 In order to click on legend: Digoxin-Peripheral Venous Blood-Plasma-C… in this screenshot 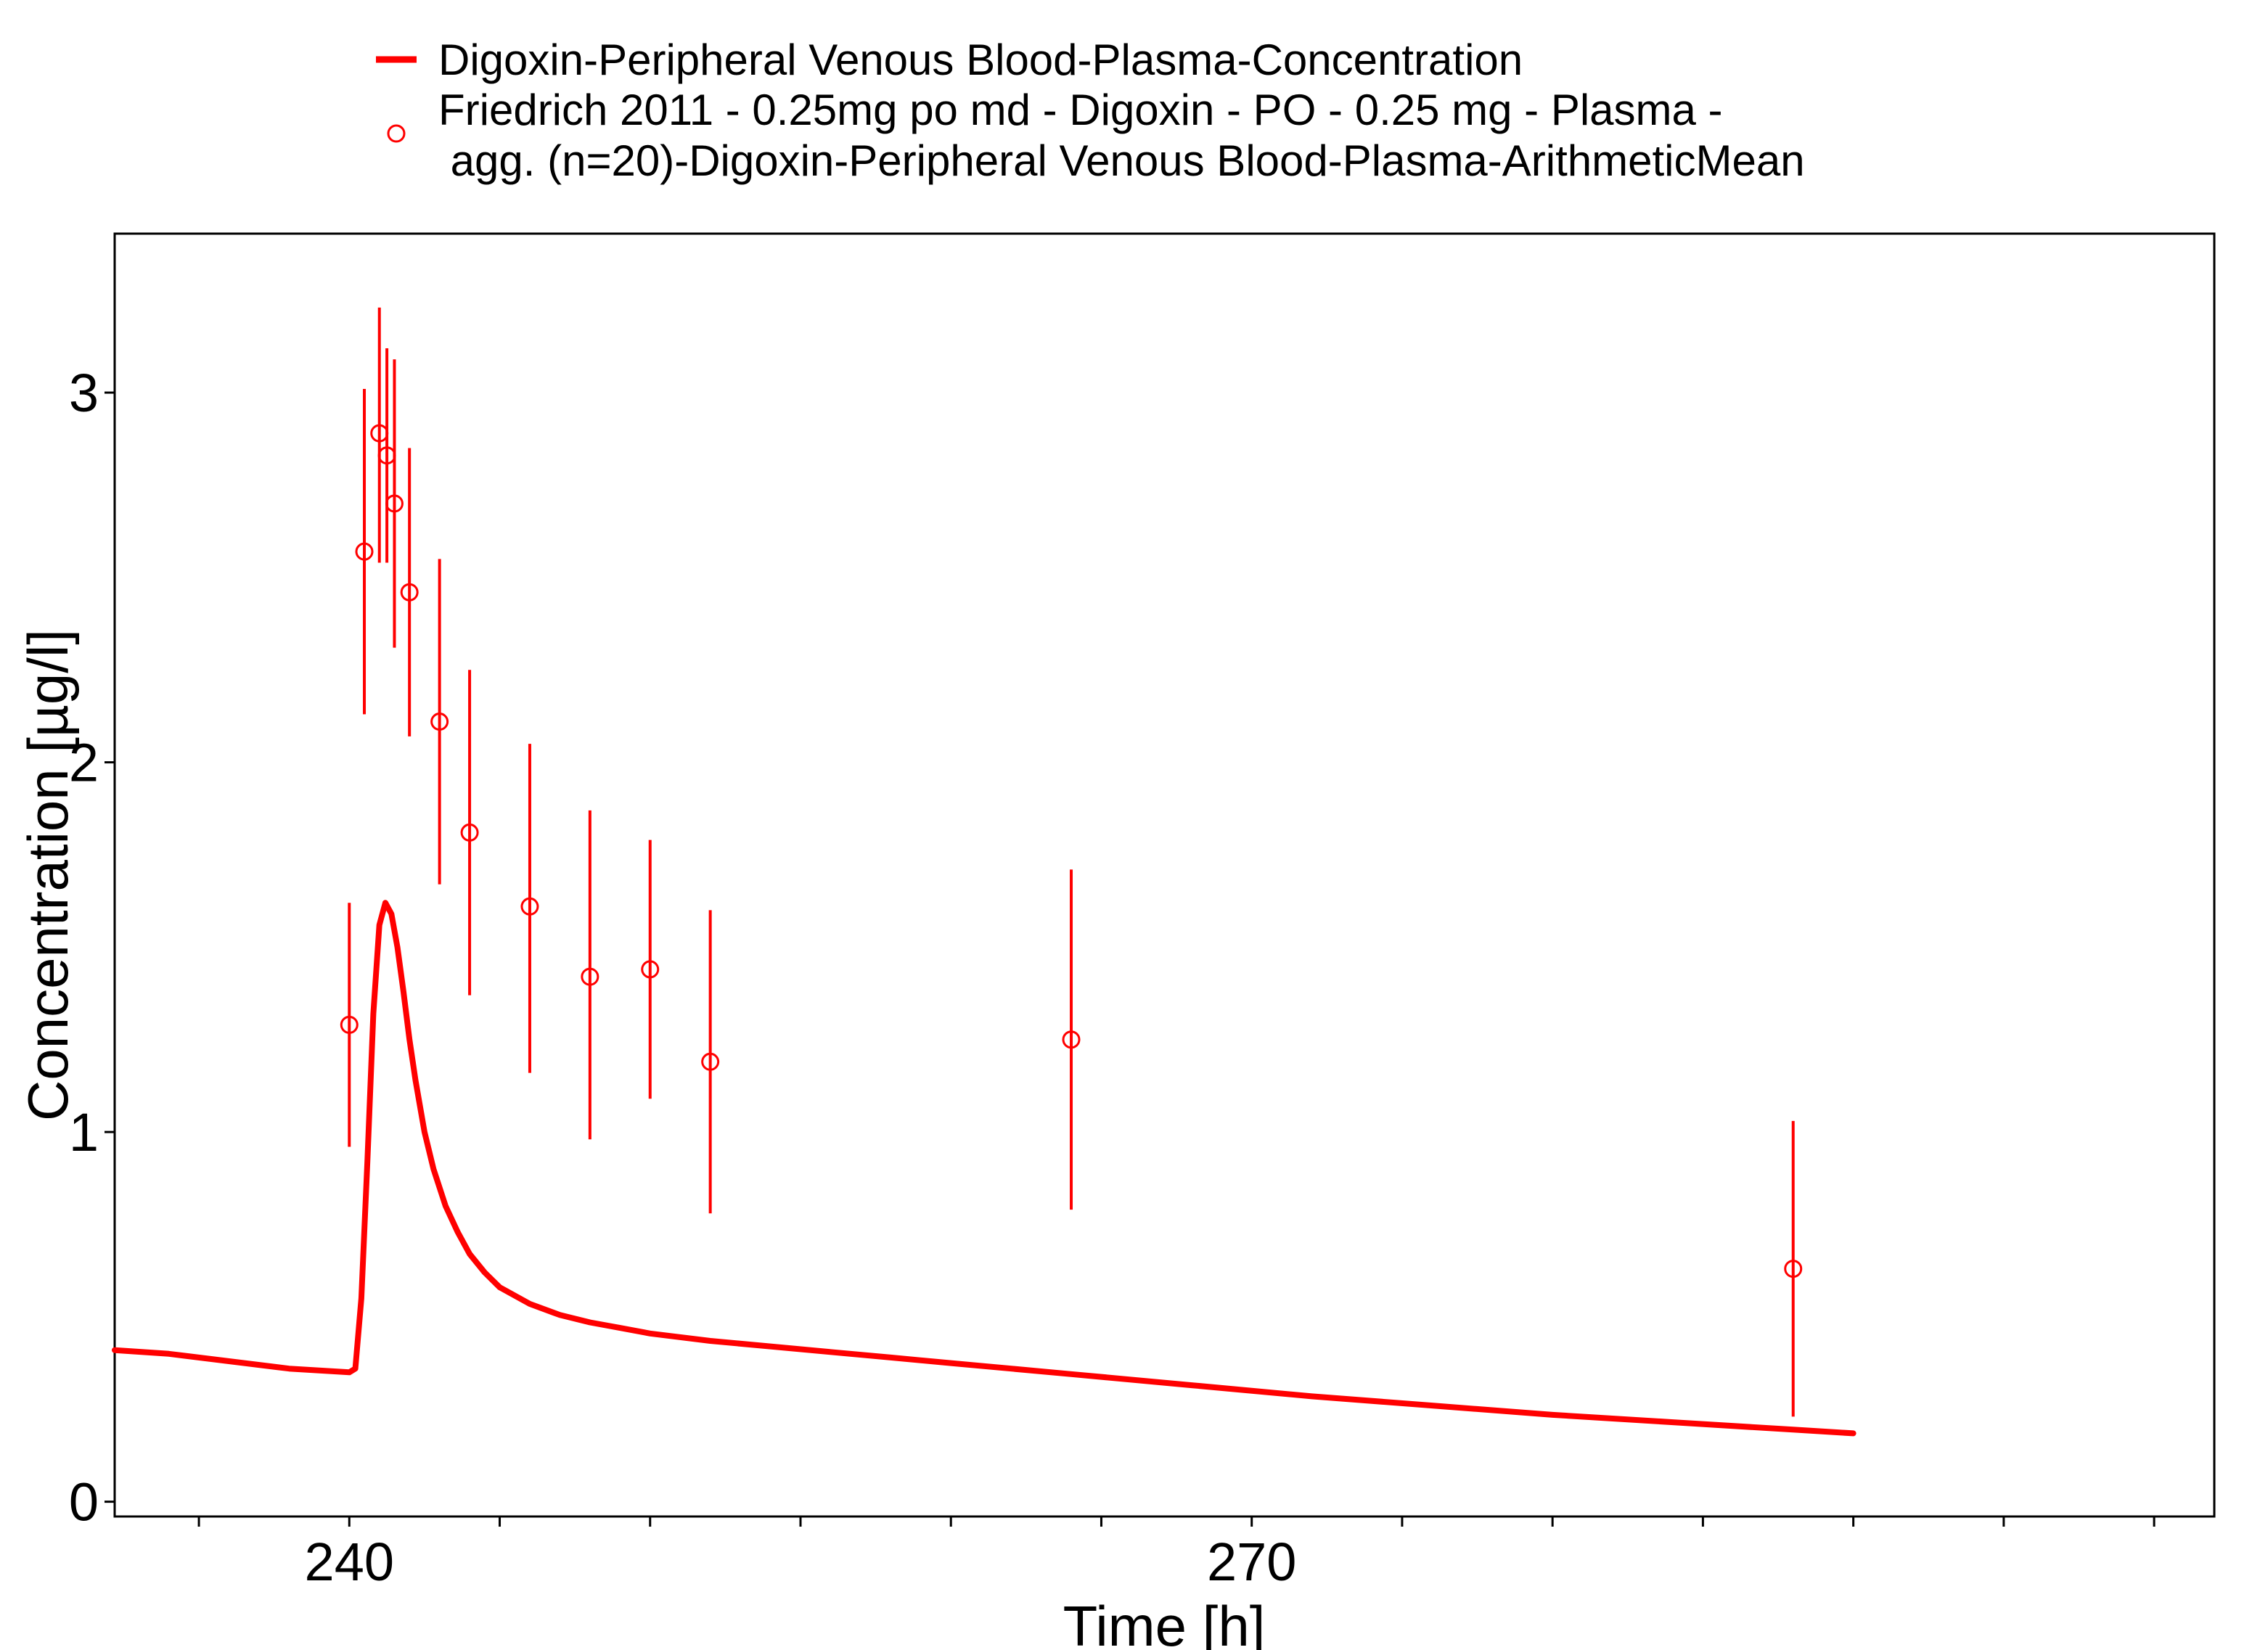, I will do `click(1090, 110)`.